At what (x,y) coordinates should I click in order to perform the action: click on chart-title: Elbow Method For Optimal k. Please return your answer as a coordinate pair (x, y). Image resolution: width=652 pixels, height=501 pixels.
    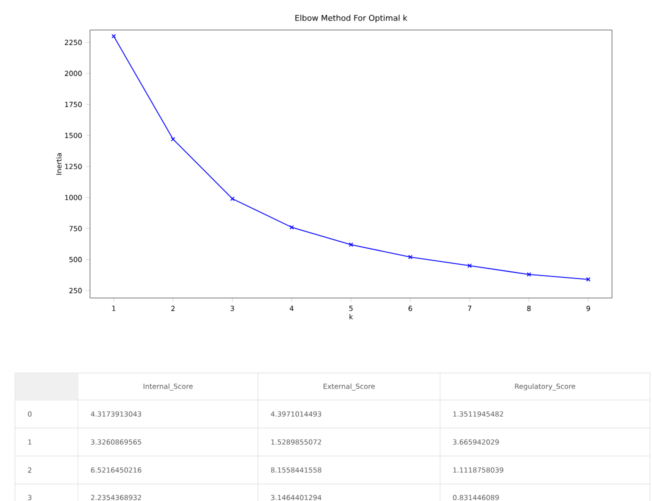
    Looking at the image, I should click on (351, 18).